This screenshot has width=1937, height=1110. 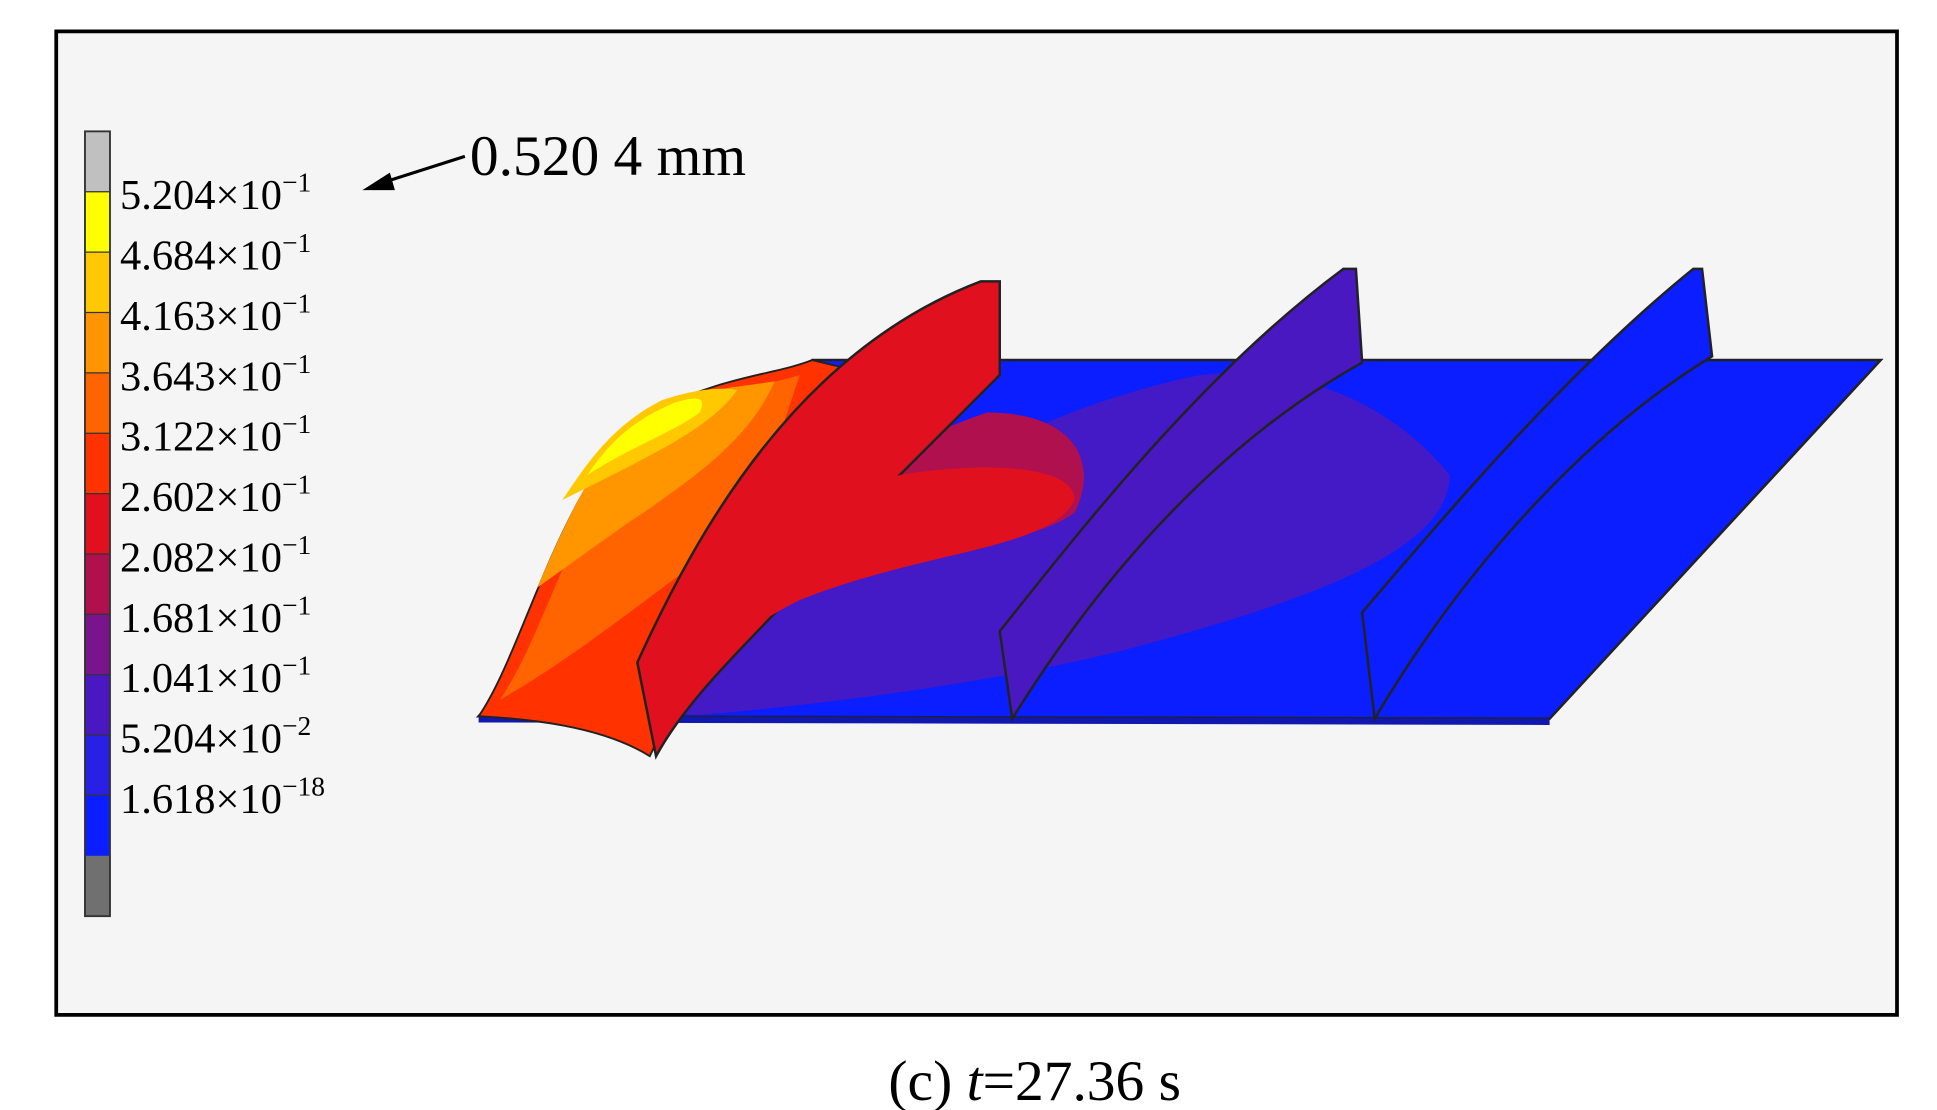 I want to click on mantissa: 3.643, so click(x=168, y=376).